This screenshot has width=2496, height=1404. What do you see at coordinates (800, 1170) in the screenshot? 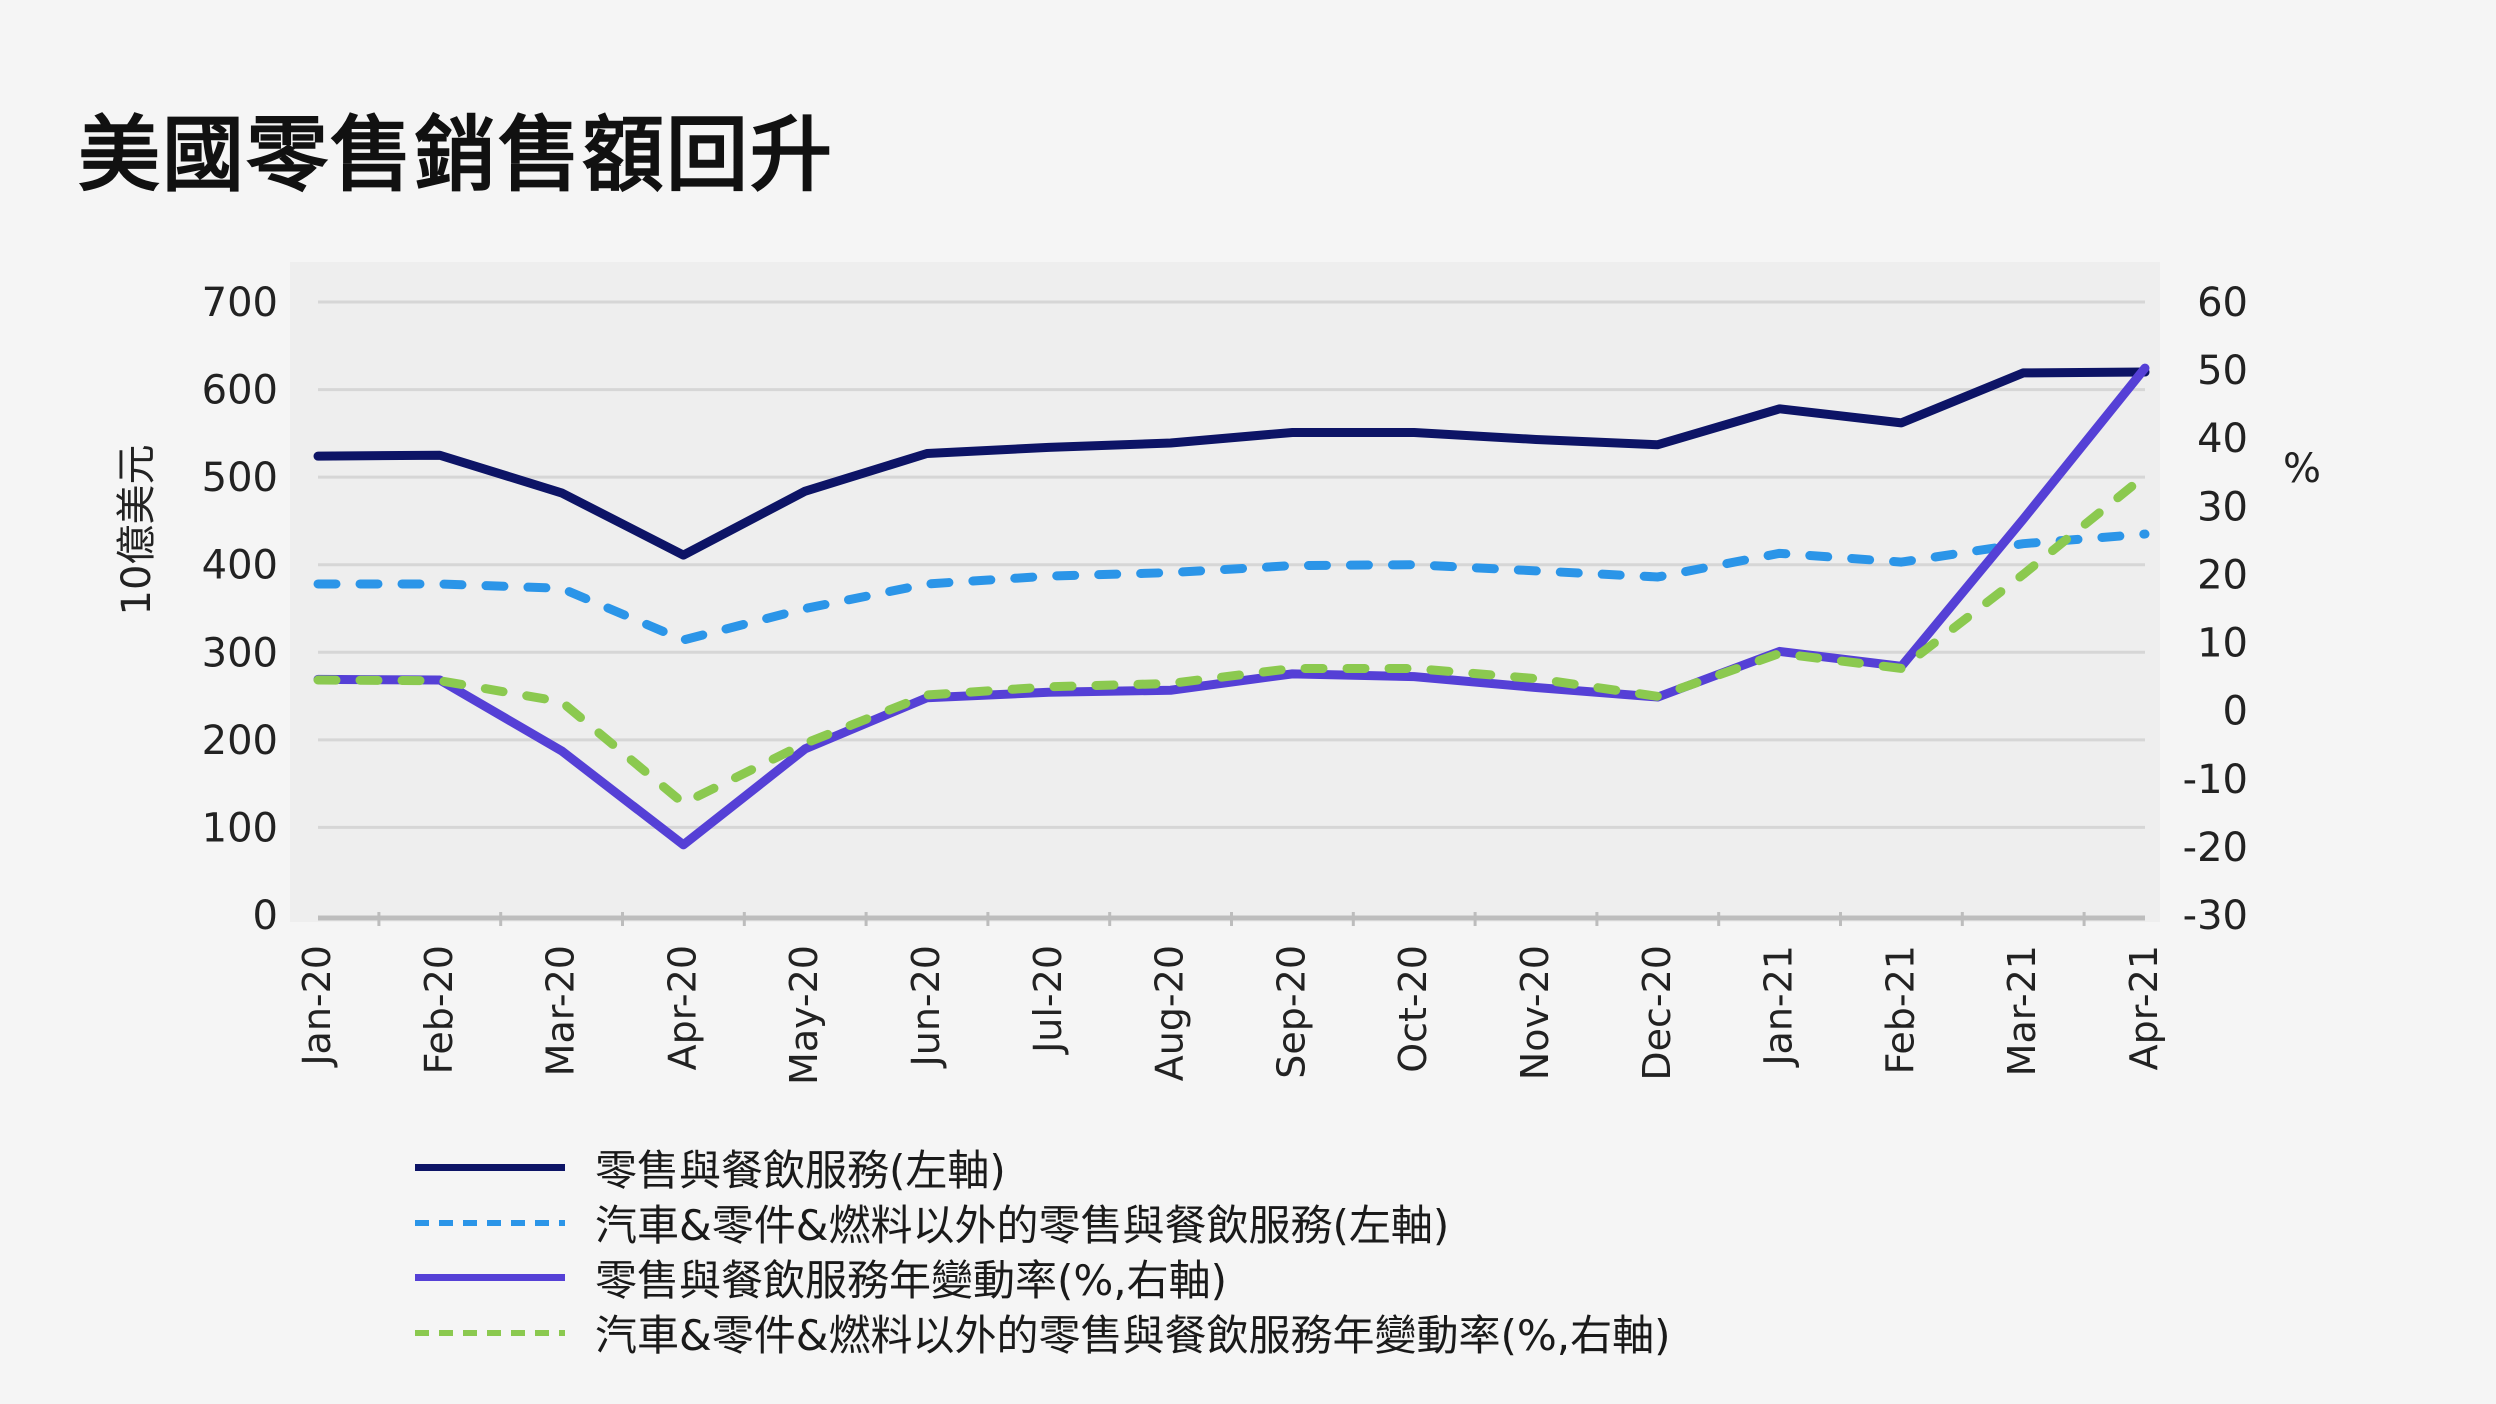
I see `legend-label: 零售與餐飲服務(左軸)` at bounding box center [800, 1170].